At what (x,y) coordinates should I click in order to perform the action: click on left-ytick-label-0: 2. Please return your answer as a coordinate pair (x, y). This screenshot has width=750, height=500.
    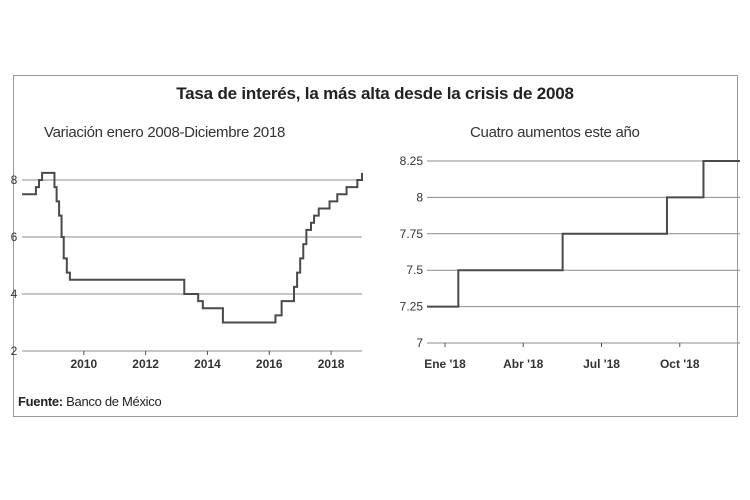
    Looking at the image, I should click on (14, 351).